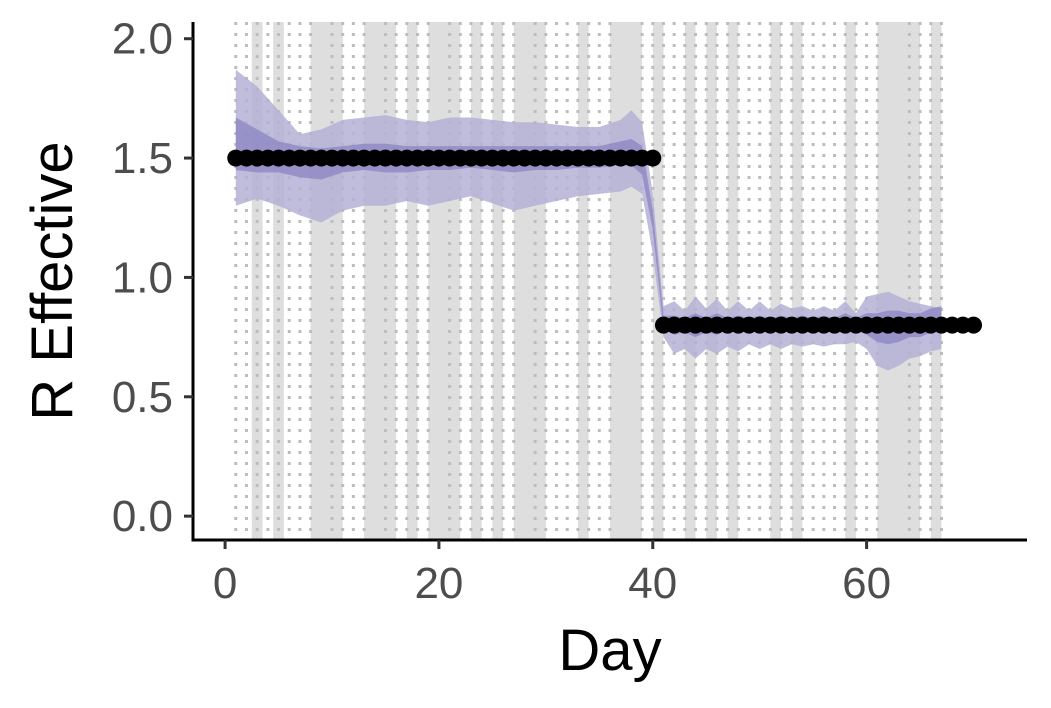 This screenshot has height=708, width=1051. What do you see at coordinates (225, 583) in the screenshot?
I see `x-tick-label-0: 0` at bounding box center [225, 583].